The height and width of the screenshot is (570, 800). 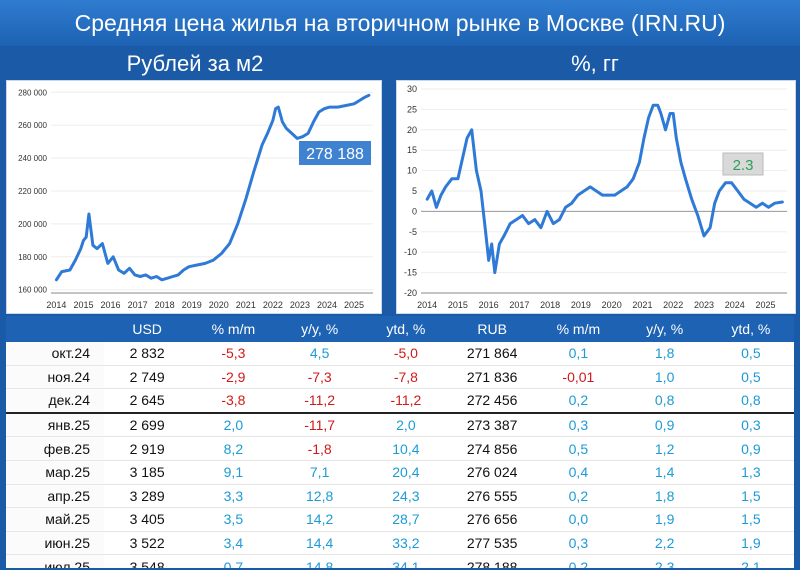 I want to click on month-cell: ноя.24, so click(x=55, y=377).